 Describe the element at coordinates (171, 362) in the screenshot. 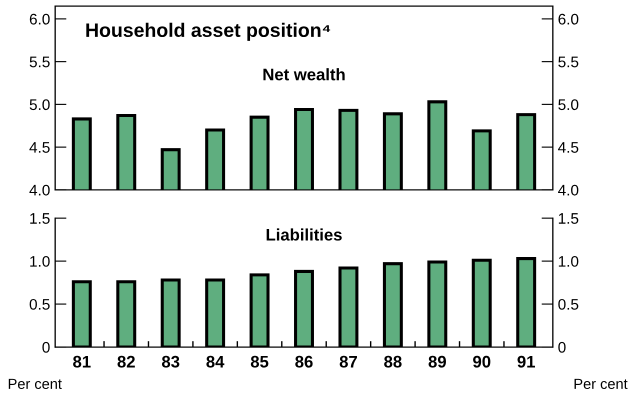

I see `x-tick-label: 83` at that location.